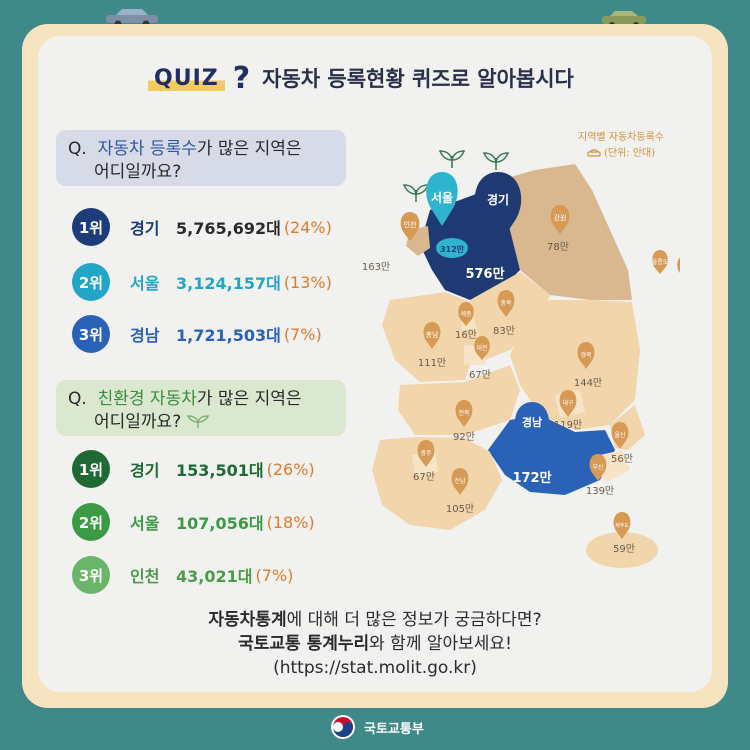  I want to click on value-sejong: 16만, so click(466, 335).